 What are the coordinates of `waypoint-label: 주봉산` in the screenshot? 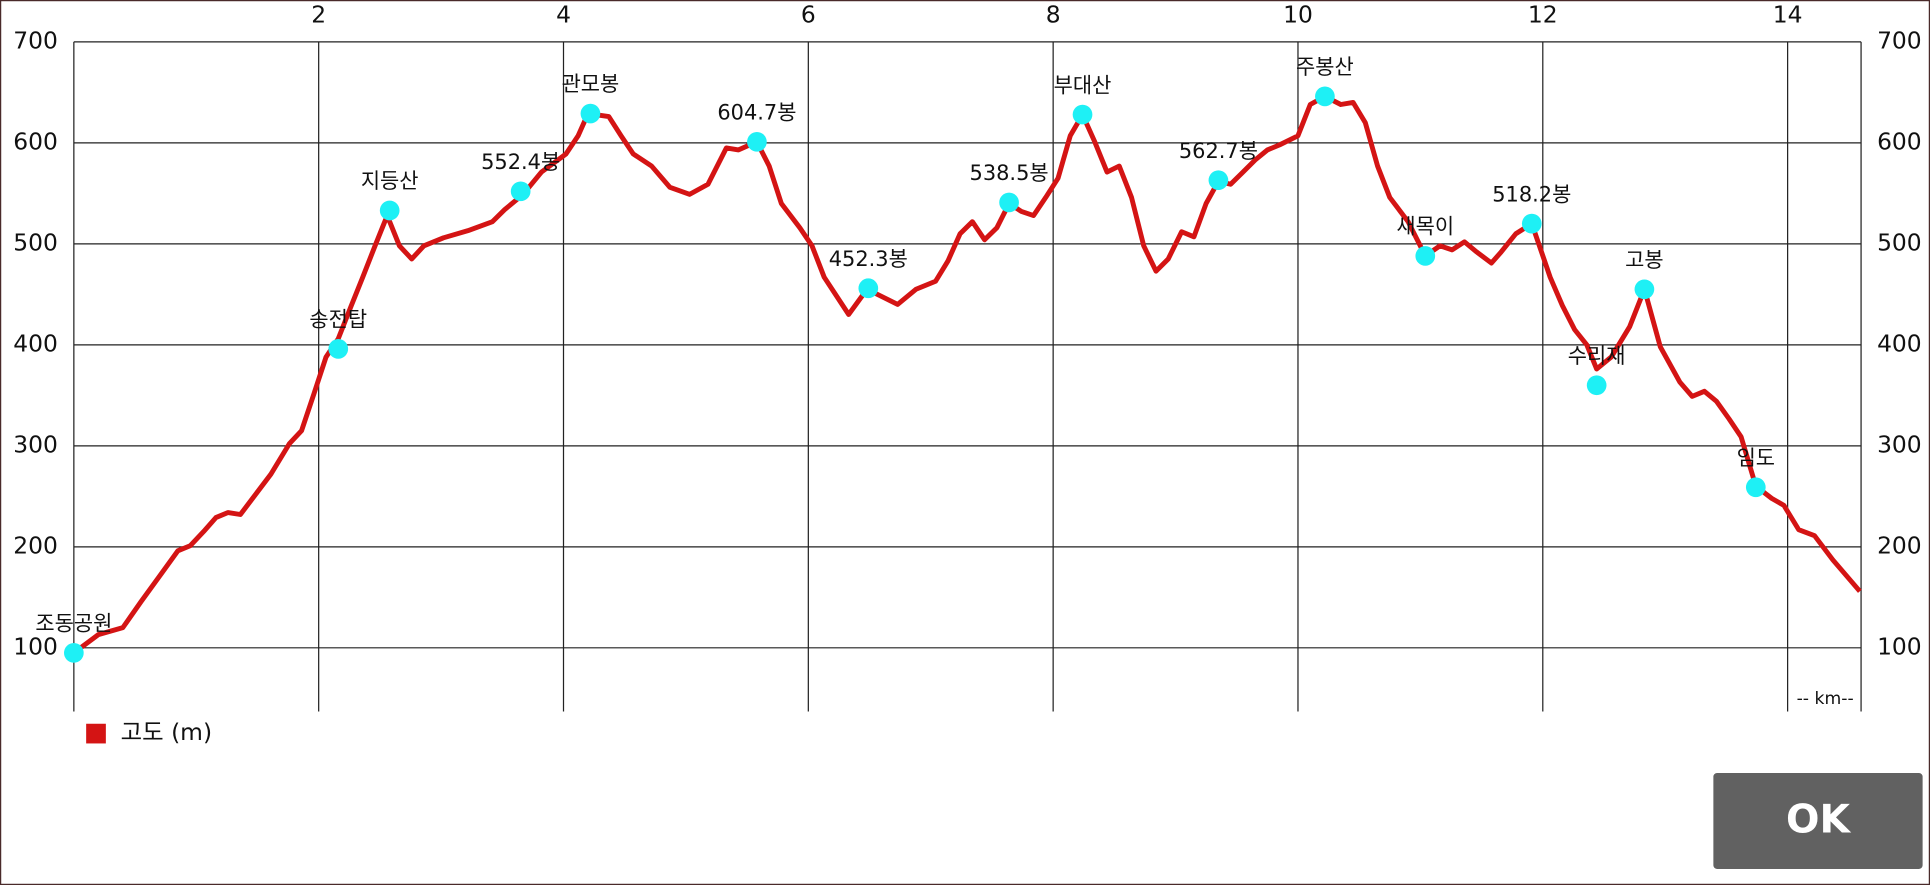 It's located at (1325, 67).